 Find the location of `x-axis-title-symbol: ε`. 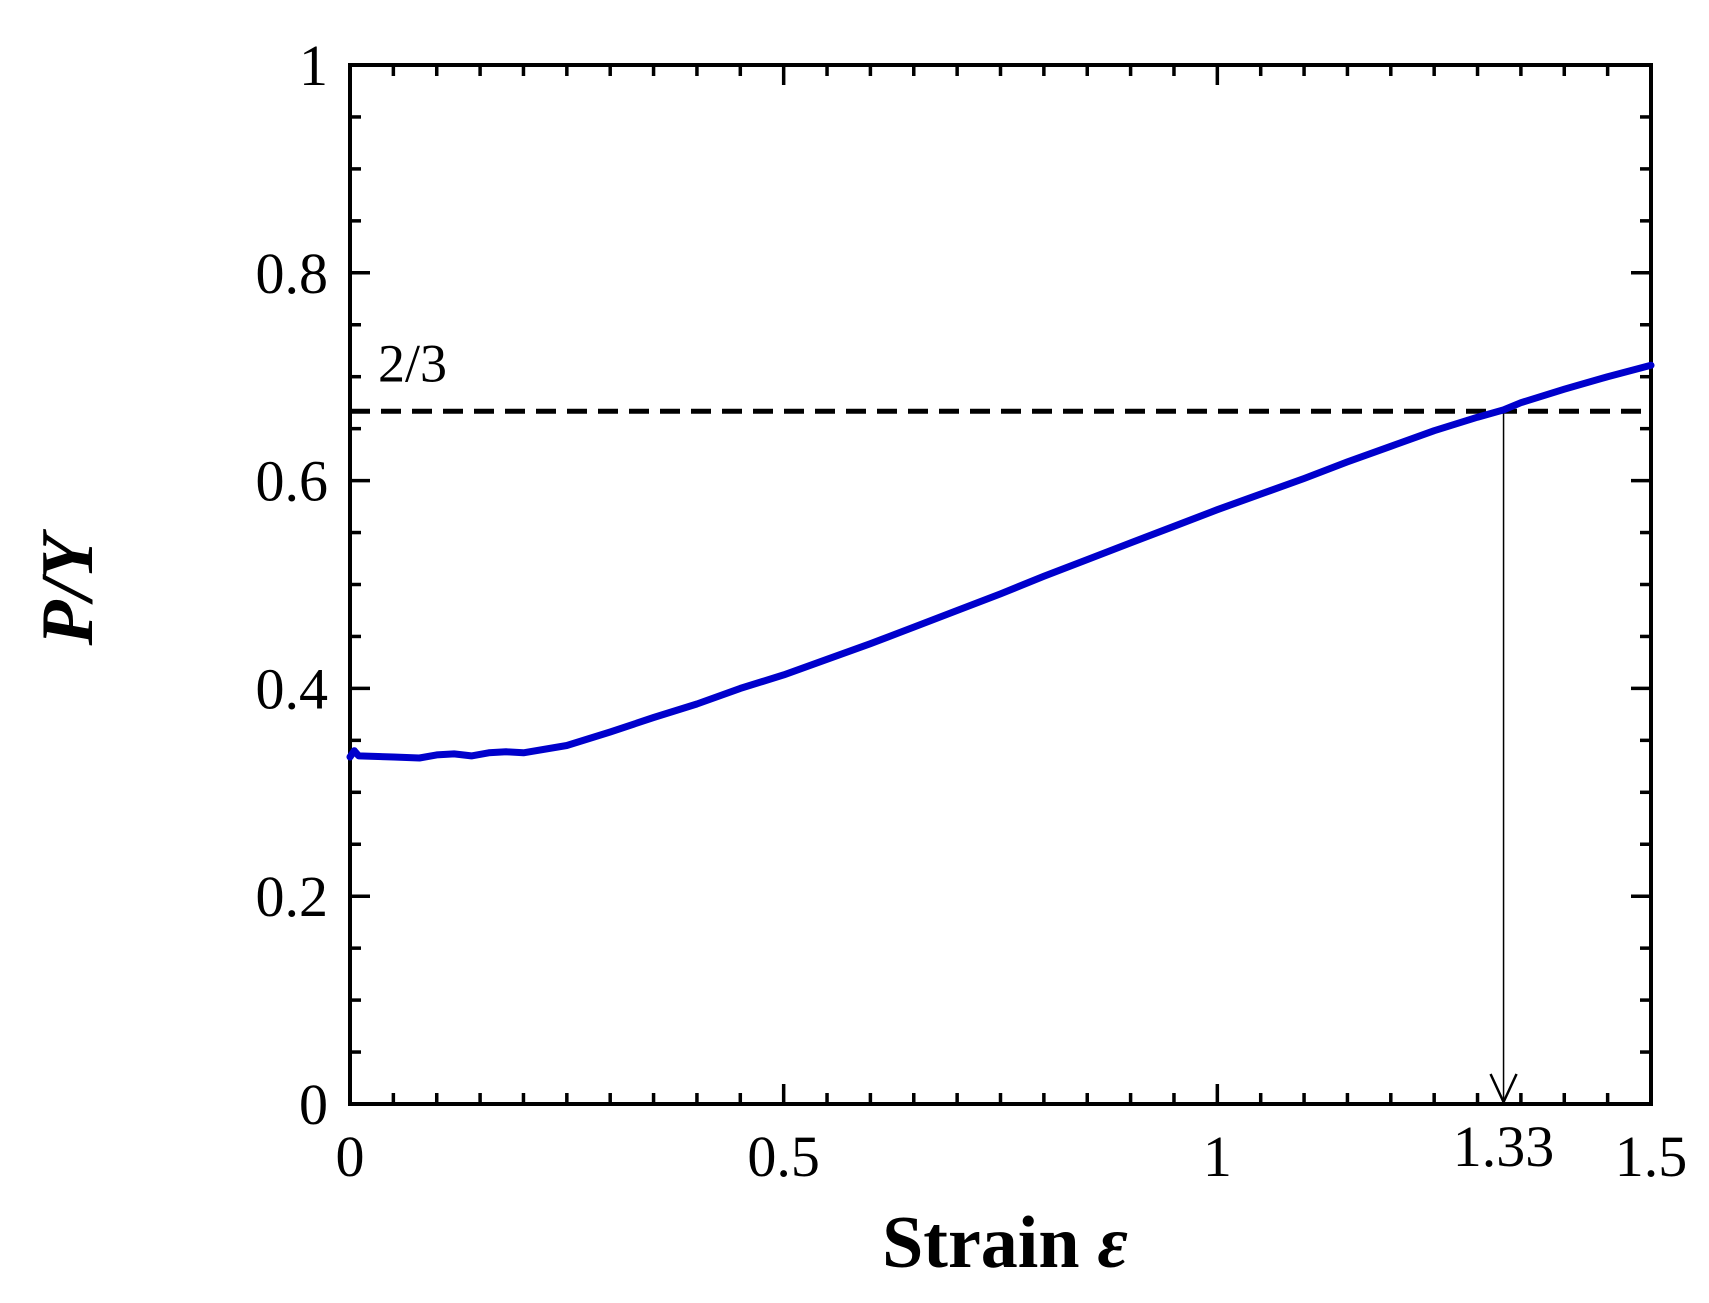

x-axis-title-symbol: ε is located at coordinates (1113, 1243).